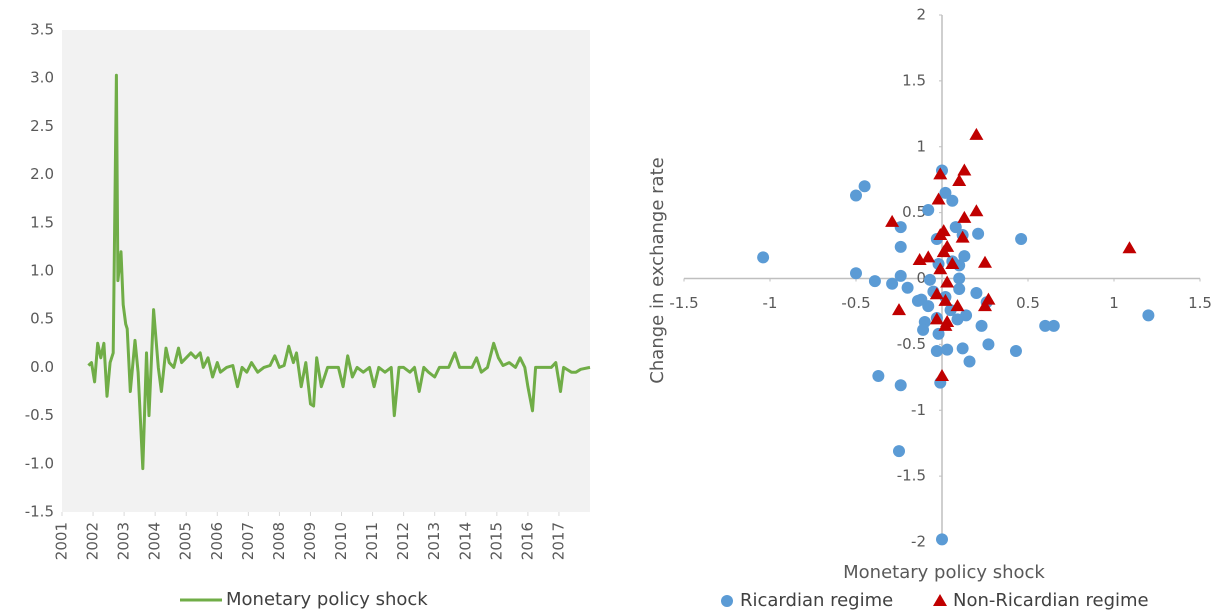  Describe the element at coordinates (42, 174) in the screenshot. I see `y-tick-label: 2.0` at that location.